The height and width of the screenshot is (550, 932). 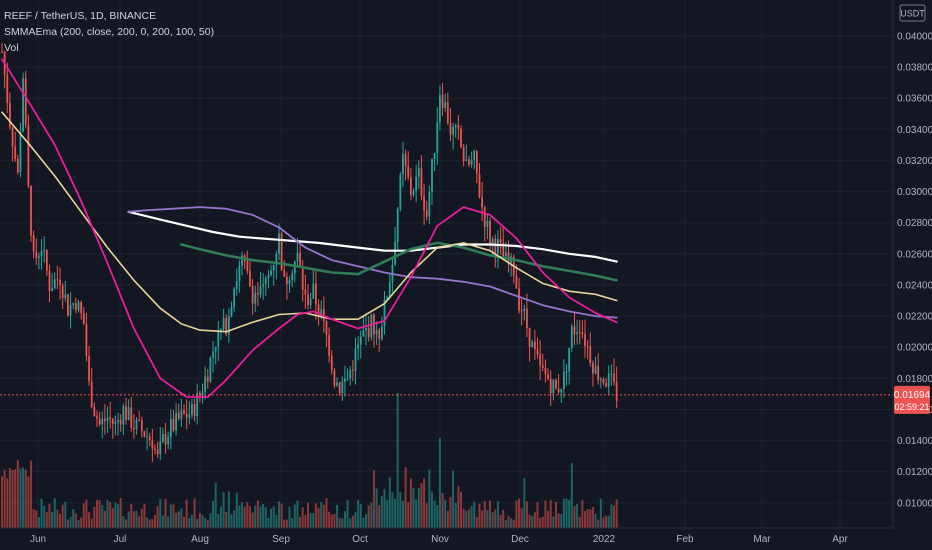 I want to click on time-axis: Jun Jul Aug Sep Oct Nov Dec 2022 Feb Mar Apr, so click(x=439, y=539).